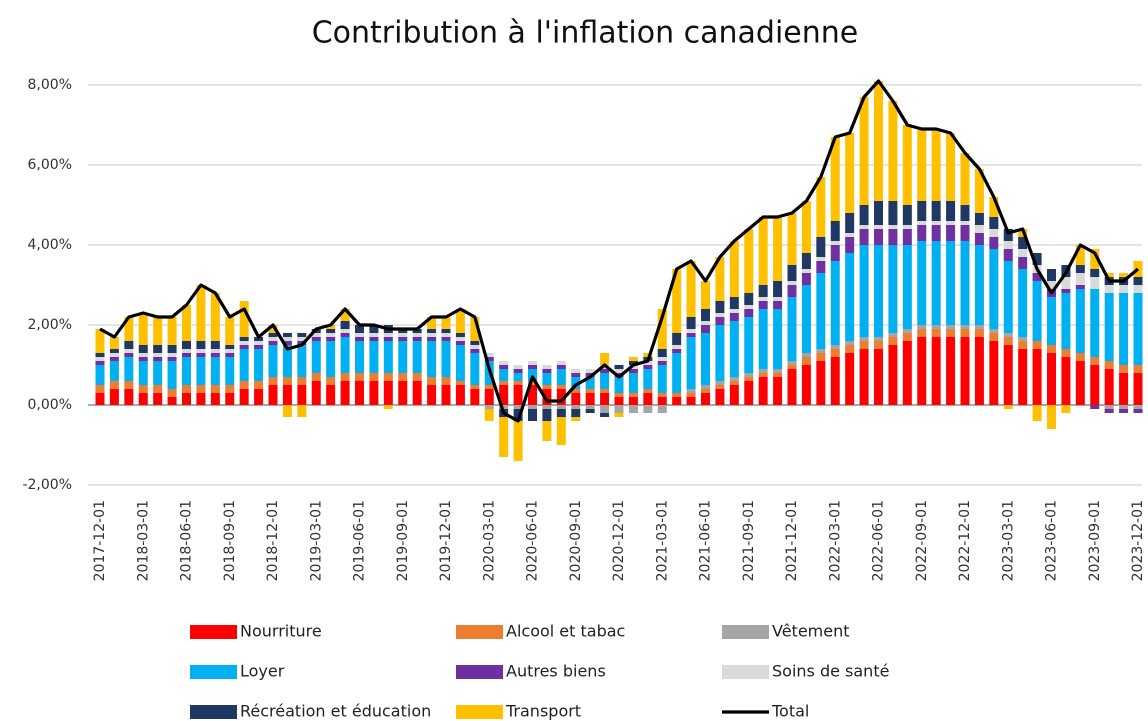 The width and height of the screenshot is (1148, 721). I want to click on x-tick-label: 2022-12-01, so click(965, 540).